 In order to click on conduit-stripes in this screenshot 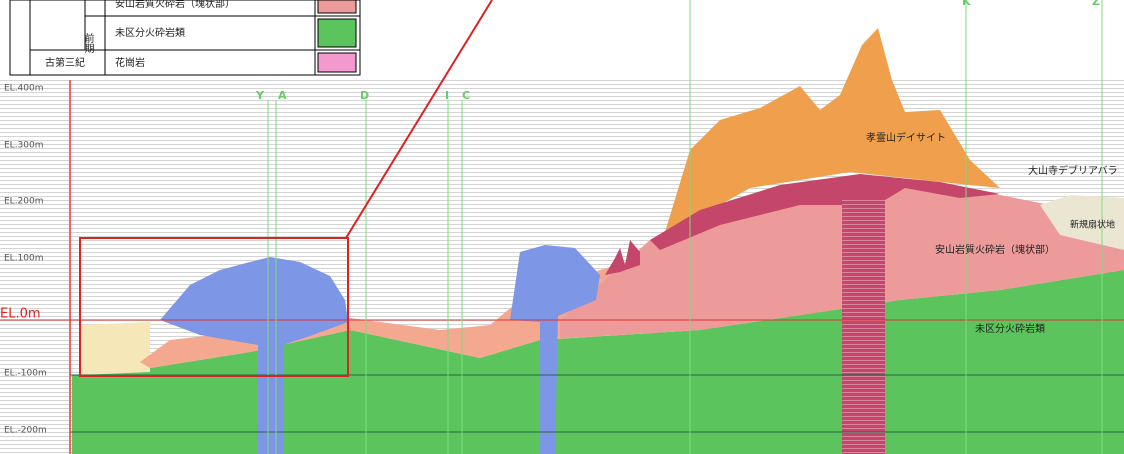, I will do `click(863, 327)`.